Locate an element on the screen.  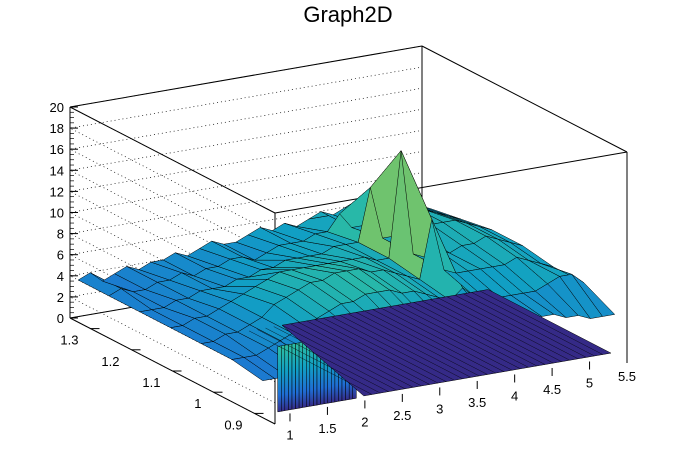
z-tick-label: 18 is located at coordinates (57, 128).